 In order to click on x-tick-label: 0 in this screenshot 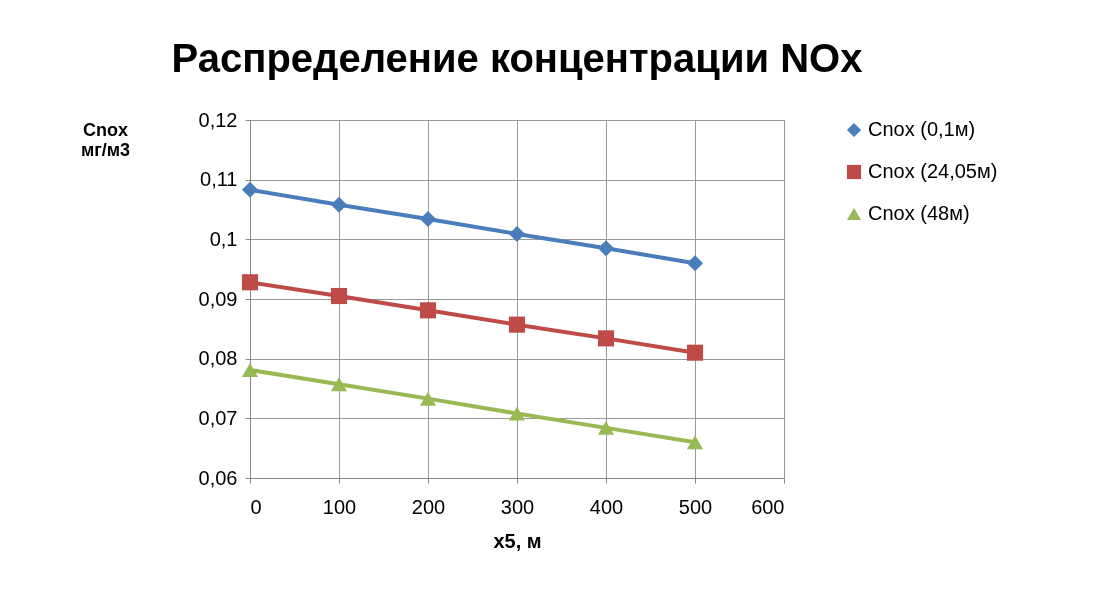, I will do `click(256, 506)`.